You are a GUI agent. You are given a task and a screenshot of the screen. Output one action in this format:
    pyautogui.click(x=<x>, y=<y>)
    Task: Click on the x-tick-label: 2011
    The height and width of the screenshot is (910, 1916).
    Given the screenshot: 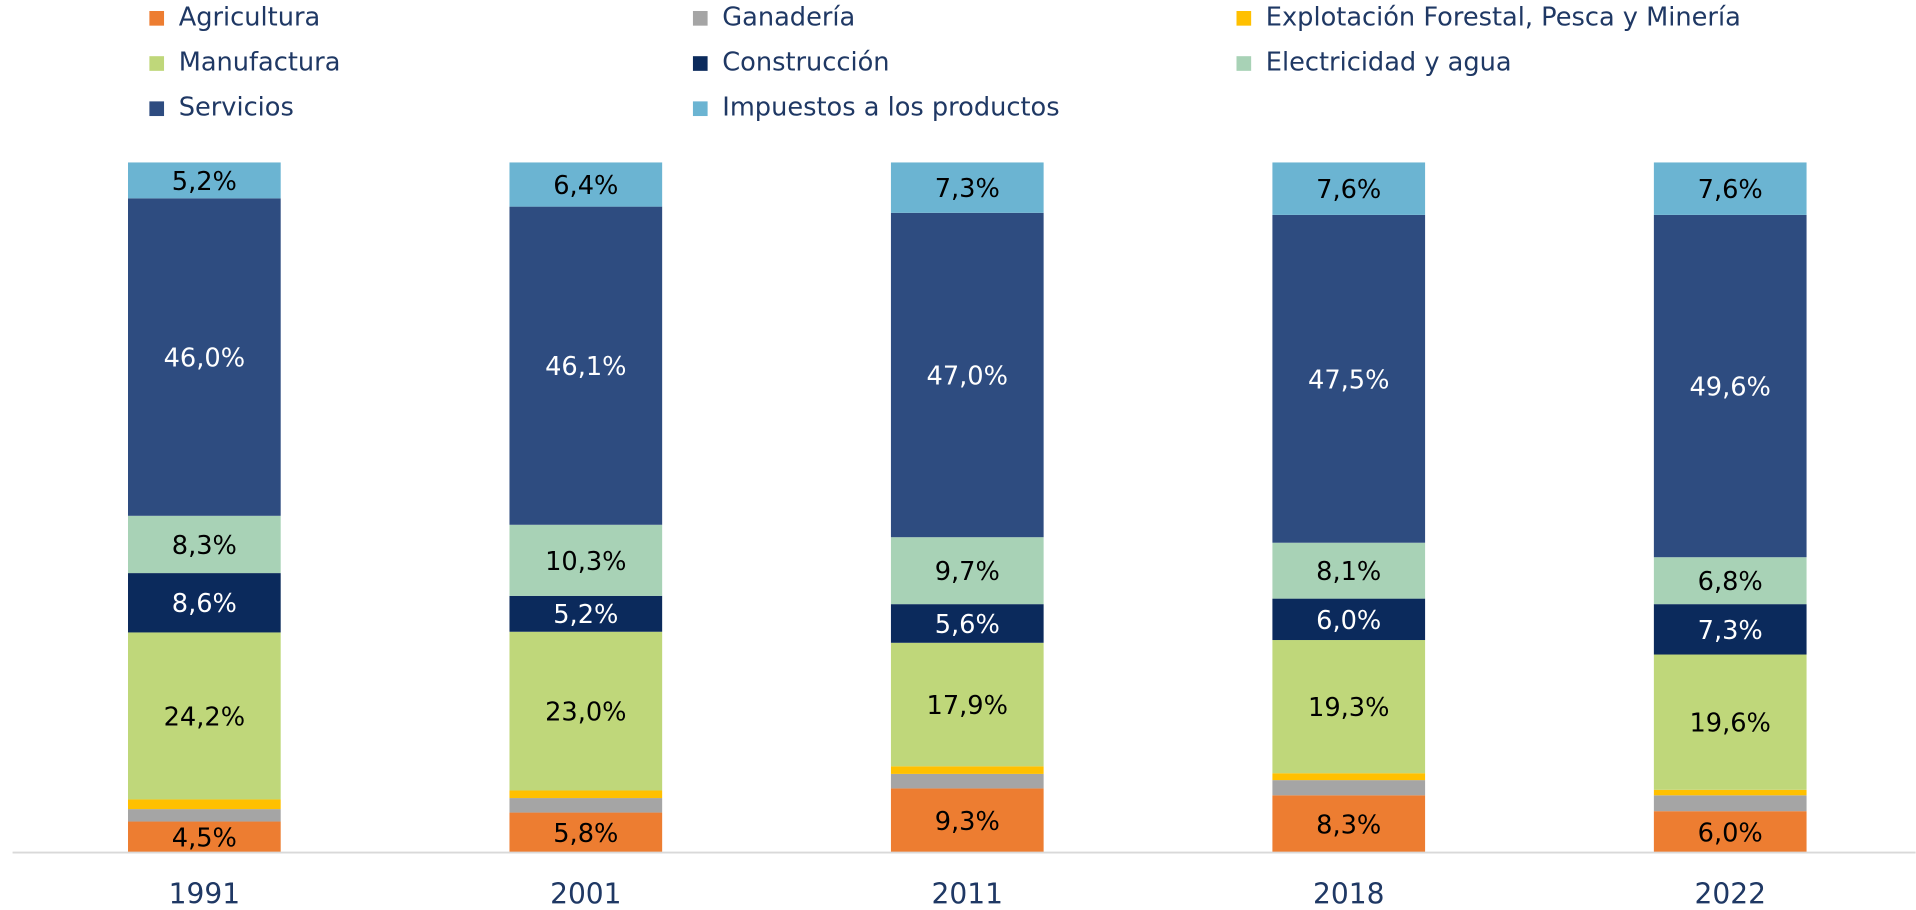 What is the action you would take?
    pyautogui.click(x=967, y=893)
    